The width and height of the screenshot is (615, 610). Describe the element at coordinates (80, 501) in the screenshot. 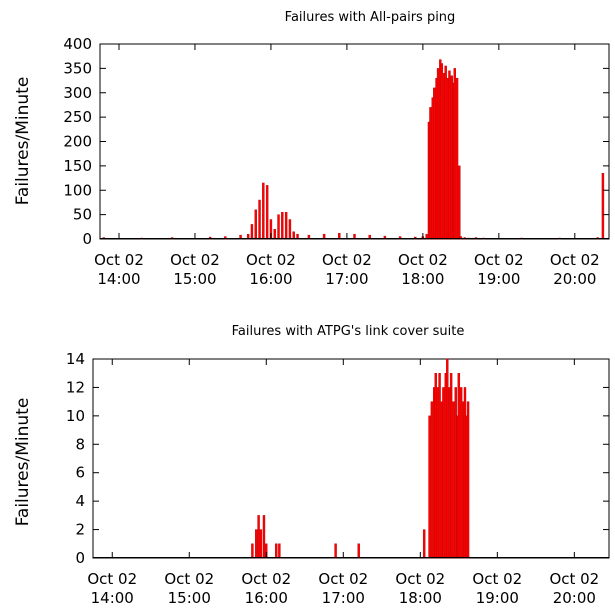

I see `y-tick-label: 4` at that location.